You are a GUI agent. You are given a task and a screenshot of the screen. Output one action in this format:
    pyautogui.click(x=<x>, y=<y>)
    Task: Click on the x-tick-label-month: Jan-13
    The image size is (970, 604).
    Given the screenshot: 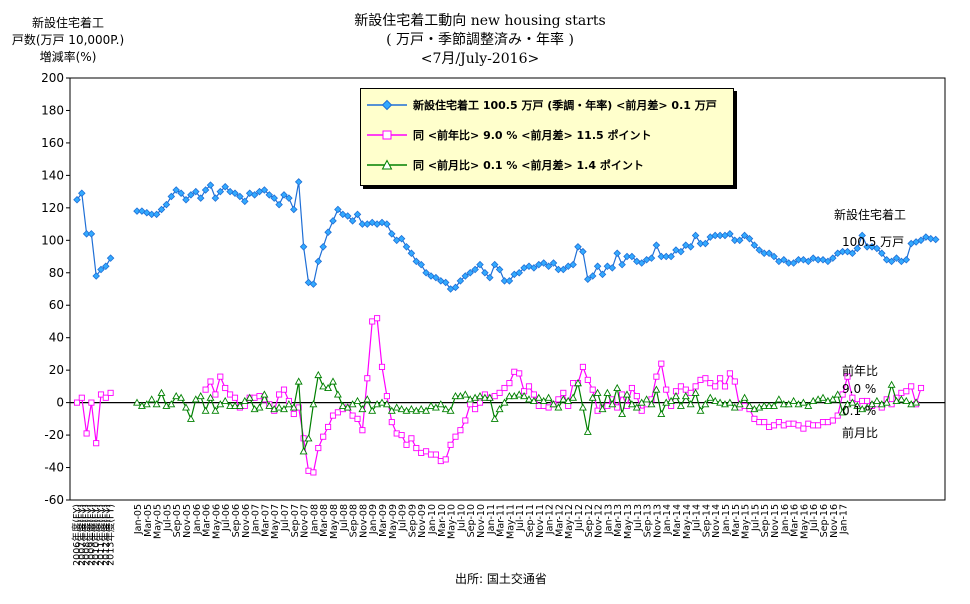 What is the action you would take?
    pyautogui.click(x=608, y=519)
    